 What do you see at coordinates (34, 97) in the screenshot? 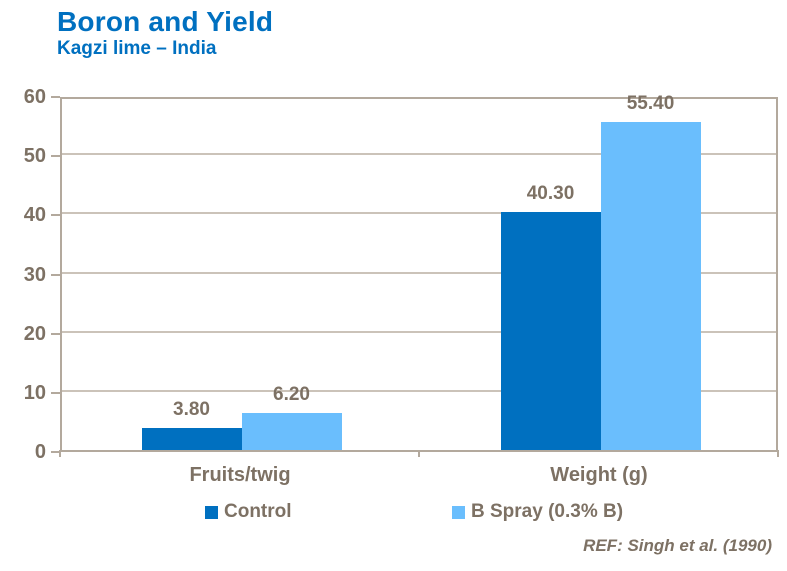
I see `y-axis-label: 60` at bounding box center [34, 97].